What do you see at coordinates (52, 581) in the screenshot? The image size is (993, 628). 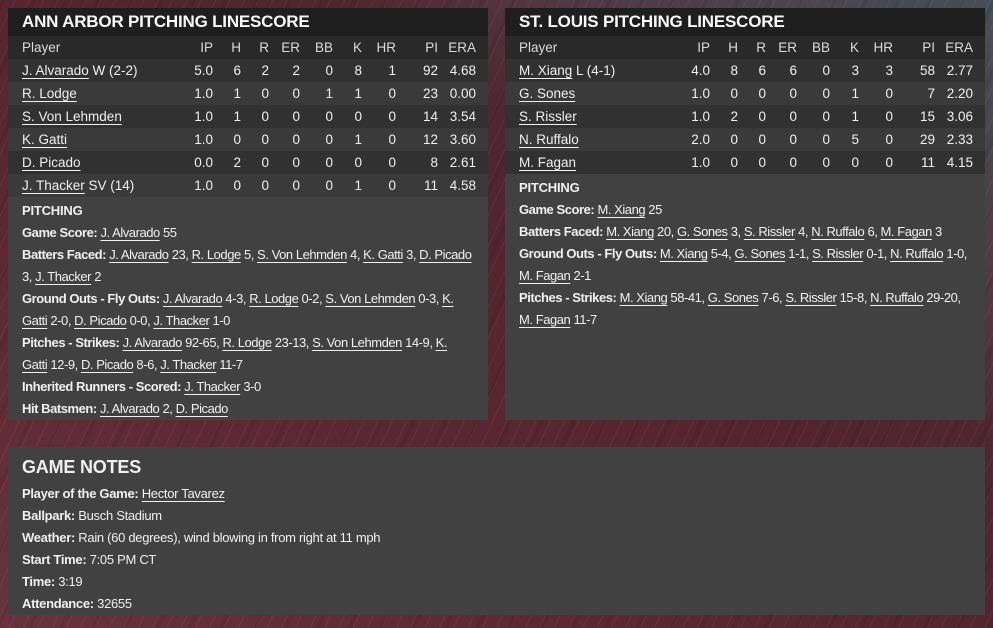 I see `stat-line: Time: 3:19` at bounding box center [52, 581].